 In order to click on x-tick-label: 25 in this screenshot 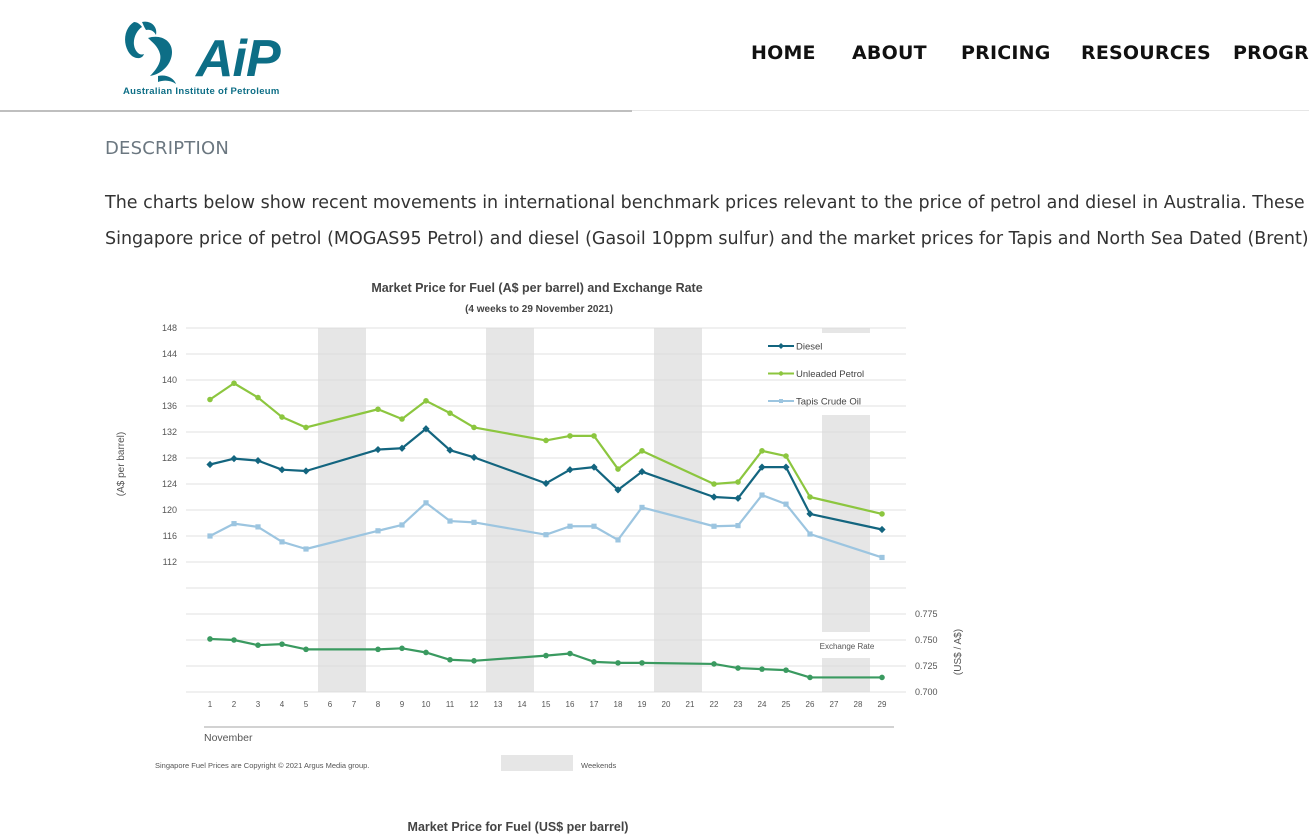, I will do `click(786, 704)`.